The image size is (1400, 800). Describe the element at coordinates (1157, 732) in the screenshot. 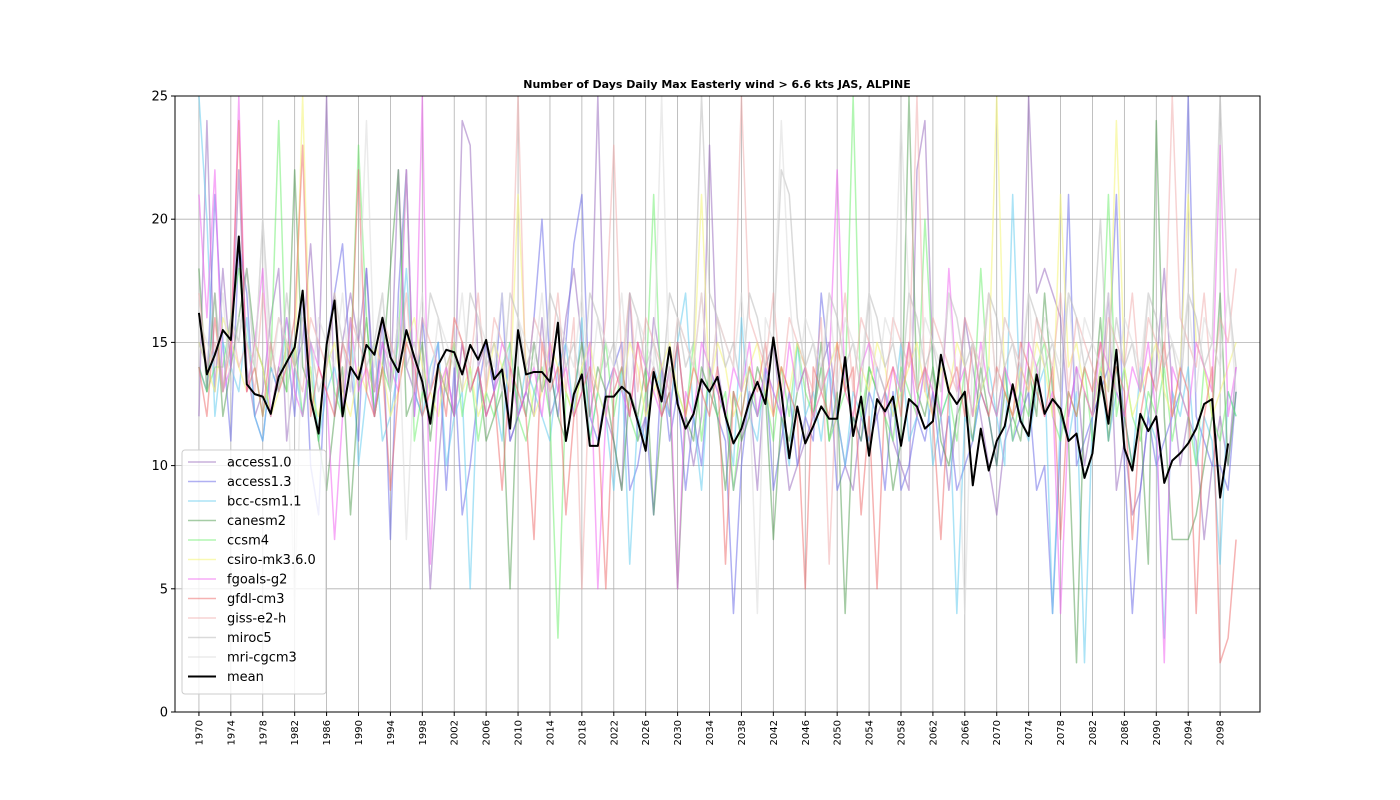

I see `x-tick-label: 2090` at that location.